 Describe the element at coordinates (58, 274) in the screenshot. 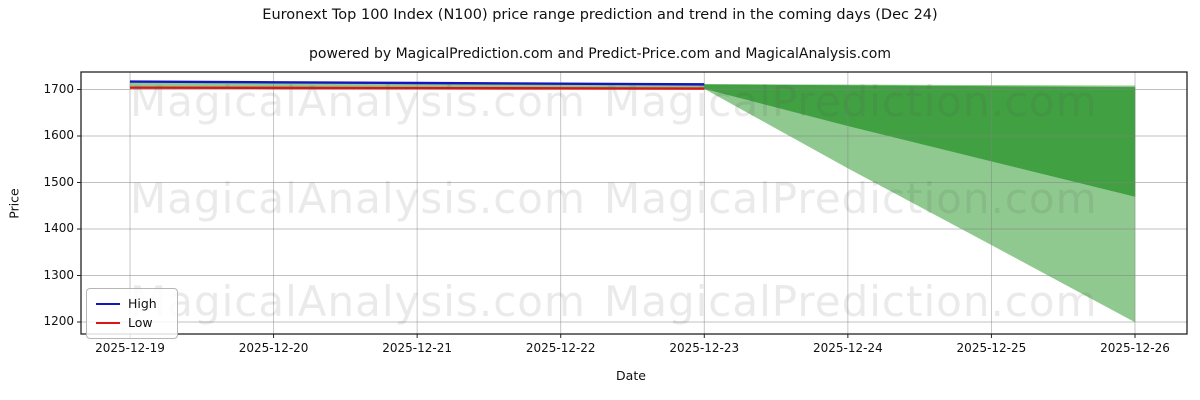

I see `y-tick-label: 1300` at that location.